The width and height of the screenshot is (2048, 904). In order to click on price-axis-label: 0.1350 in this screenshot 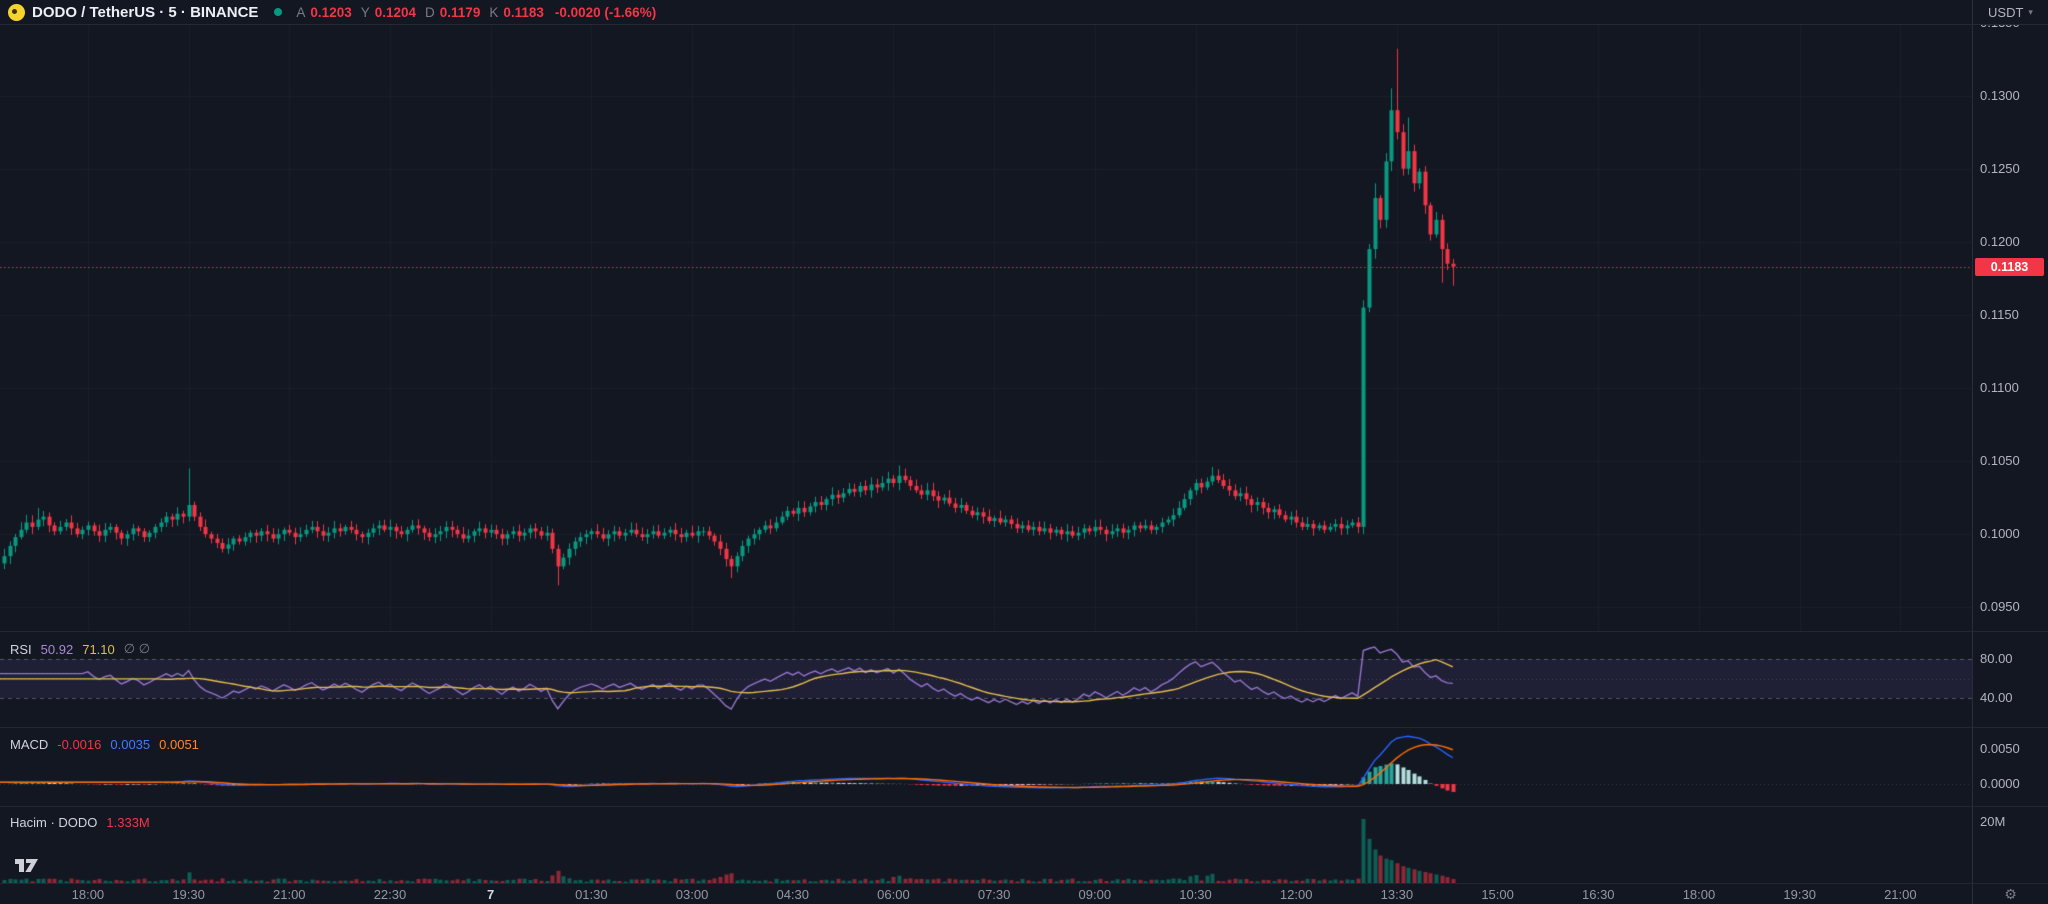, I will do `click(2000, 27)`.